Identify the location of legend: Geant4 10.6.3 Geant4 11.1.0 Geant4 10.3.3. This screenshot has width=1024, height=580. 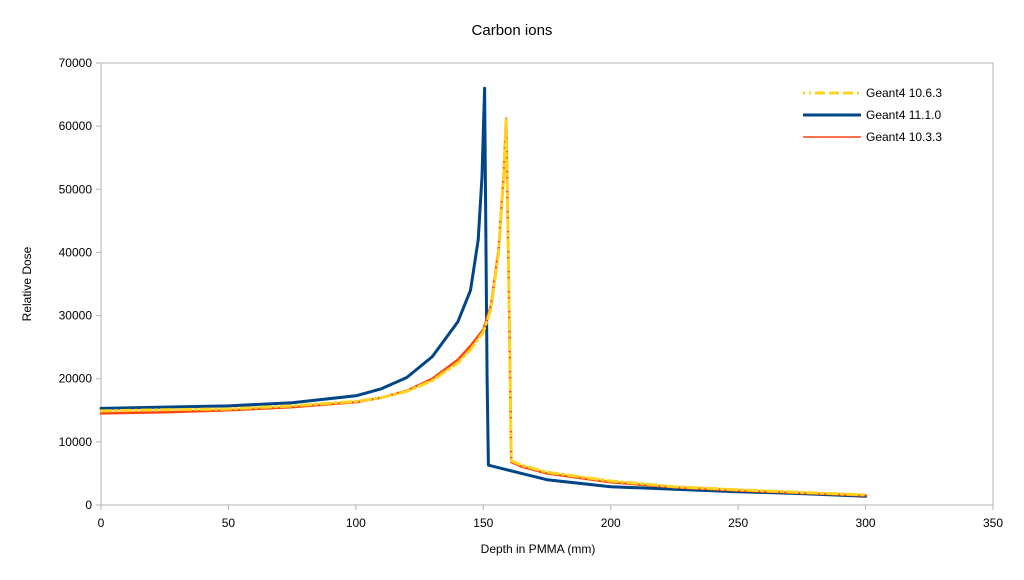
(872, 115).